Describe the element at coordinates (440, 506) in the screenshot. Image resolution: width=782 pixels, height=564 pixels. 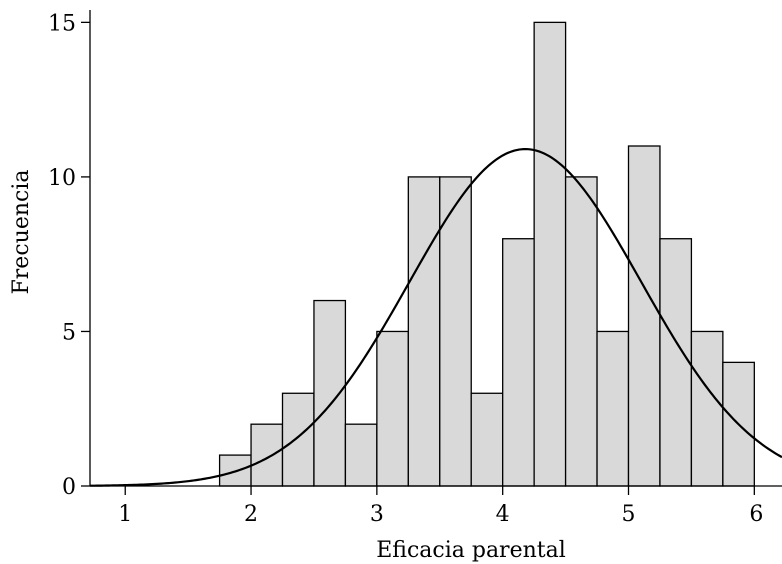
I see `x-ticks-group: 1 2 3 4 5 6` at that location.